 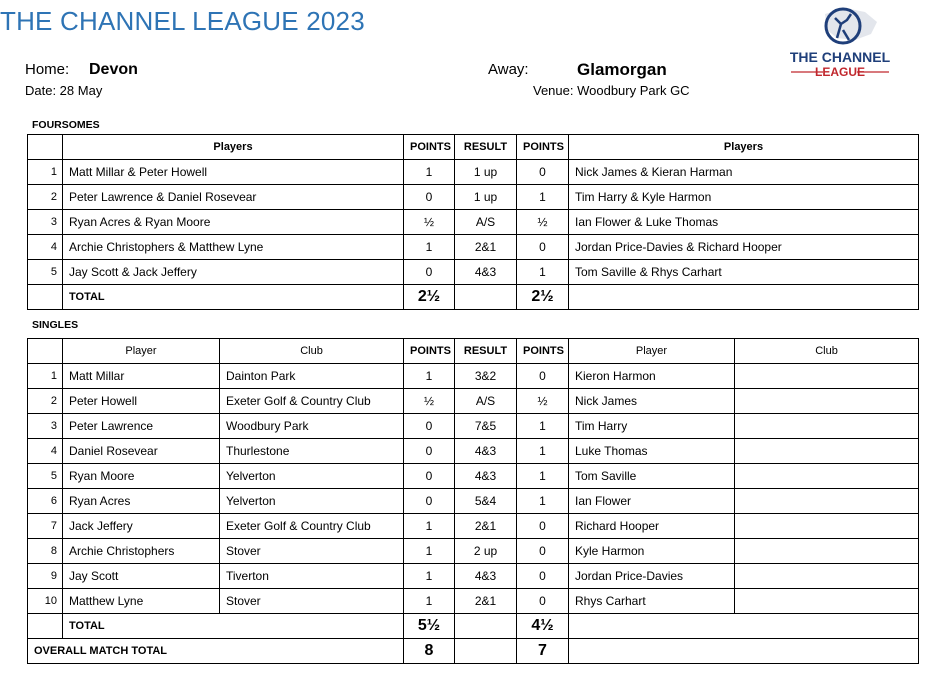 What do you see at coordinates (743, 247) in the screenshot?
I see `cell: Jordan Price-Davies & Richard Hooper` at bounding box center [743, 247].